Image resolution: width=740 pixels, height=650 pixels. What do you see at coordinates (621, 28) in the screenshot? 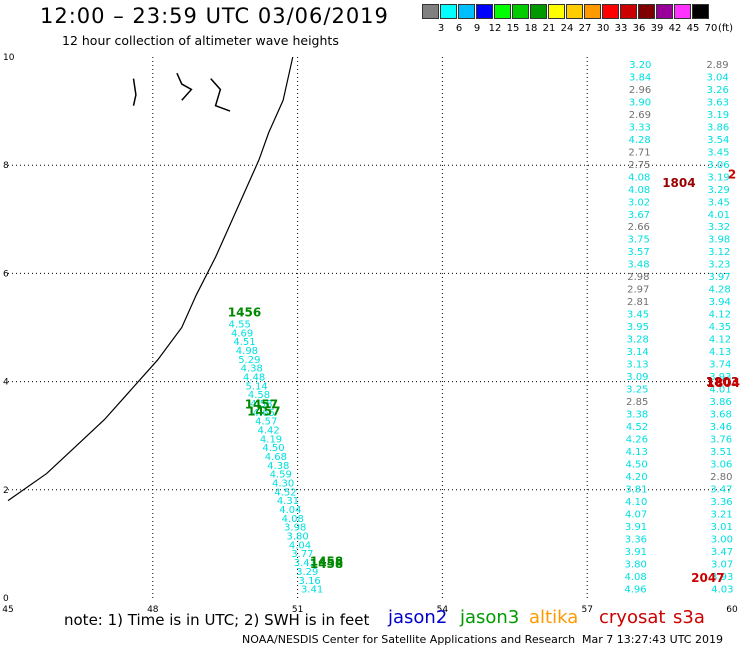
I see `legend-label: 33` at bounding box center [621, 28].